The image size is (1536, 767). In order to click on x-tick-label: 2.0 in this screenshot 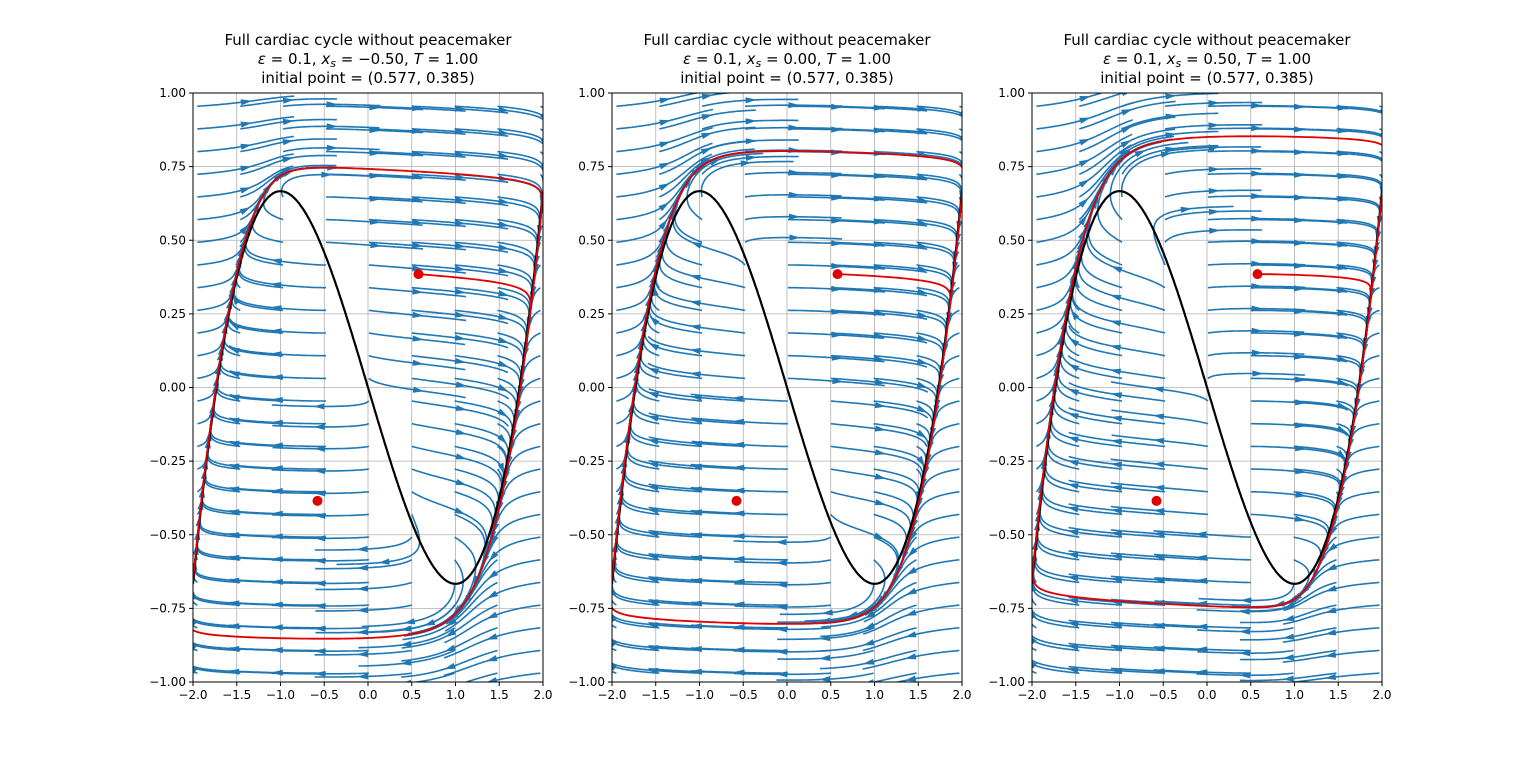, I will do `click(961, 695)`.